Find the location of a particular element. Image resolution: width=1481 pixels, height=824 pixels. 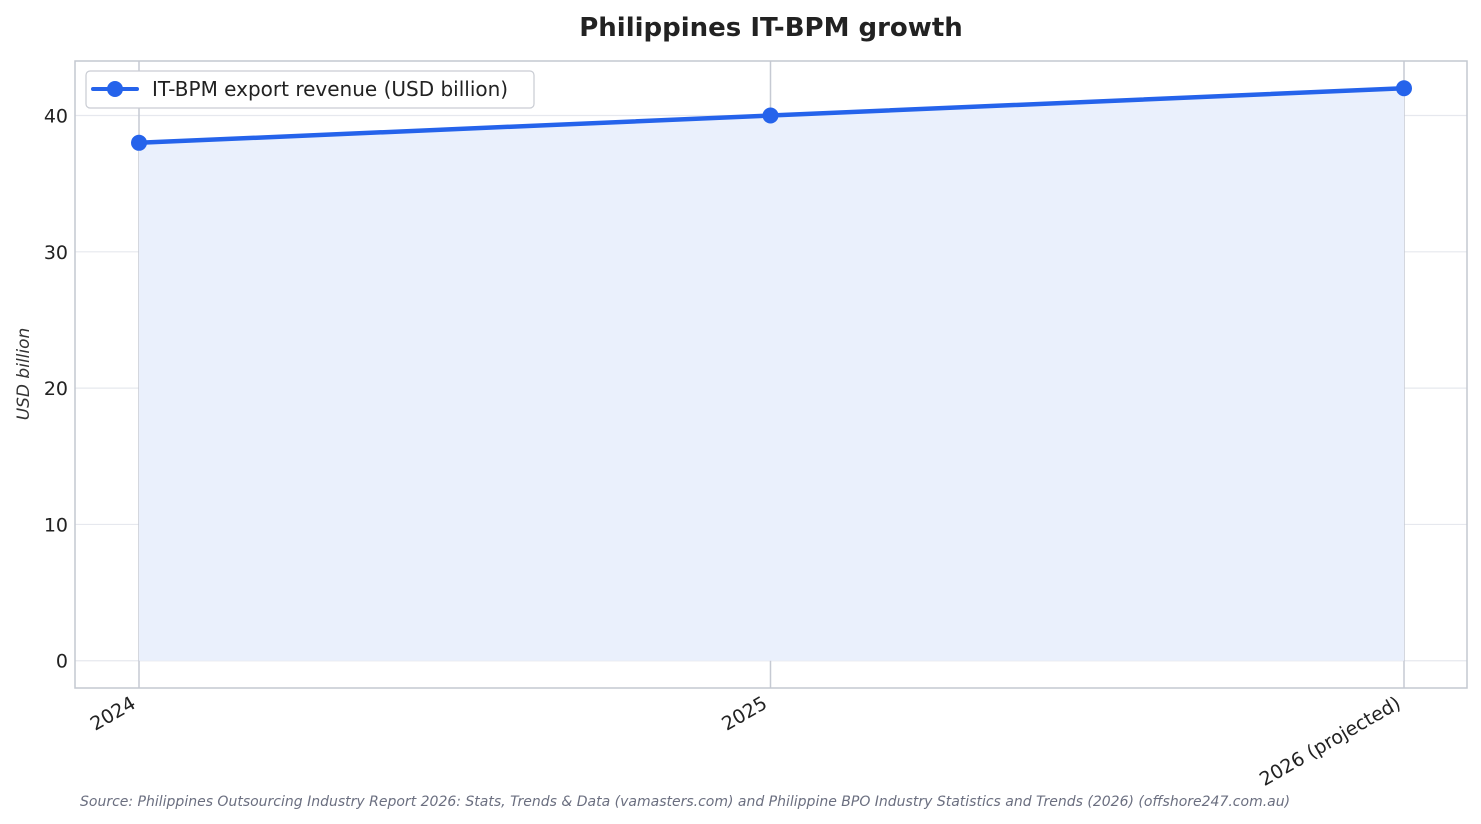

y-tick-label: 0 is located at coordinates (62, 662).